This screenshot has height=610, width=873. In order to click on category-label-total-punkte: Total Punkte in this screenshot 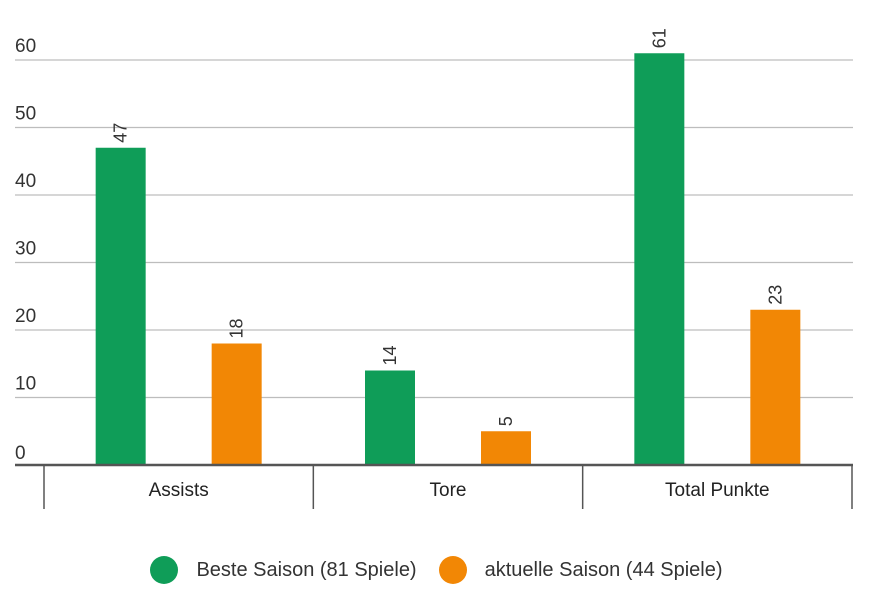, I will do `click(717, 490)`.